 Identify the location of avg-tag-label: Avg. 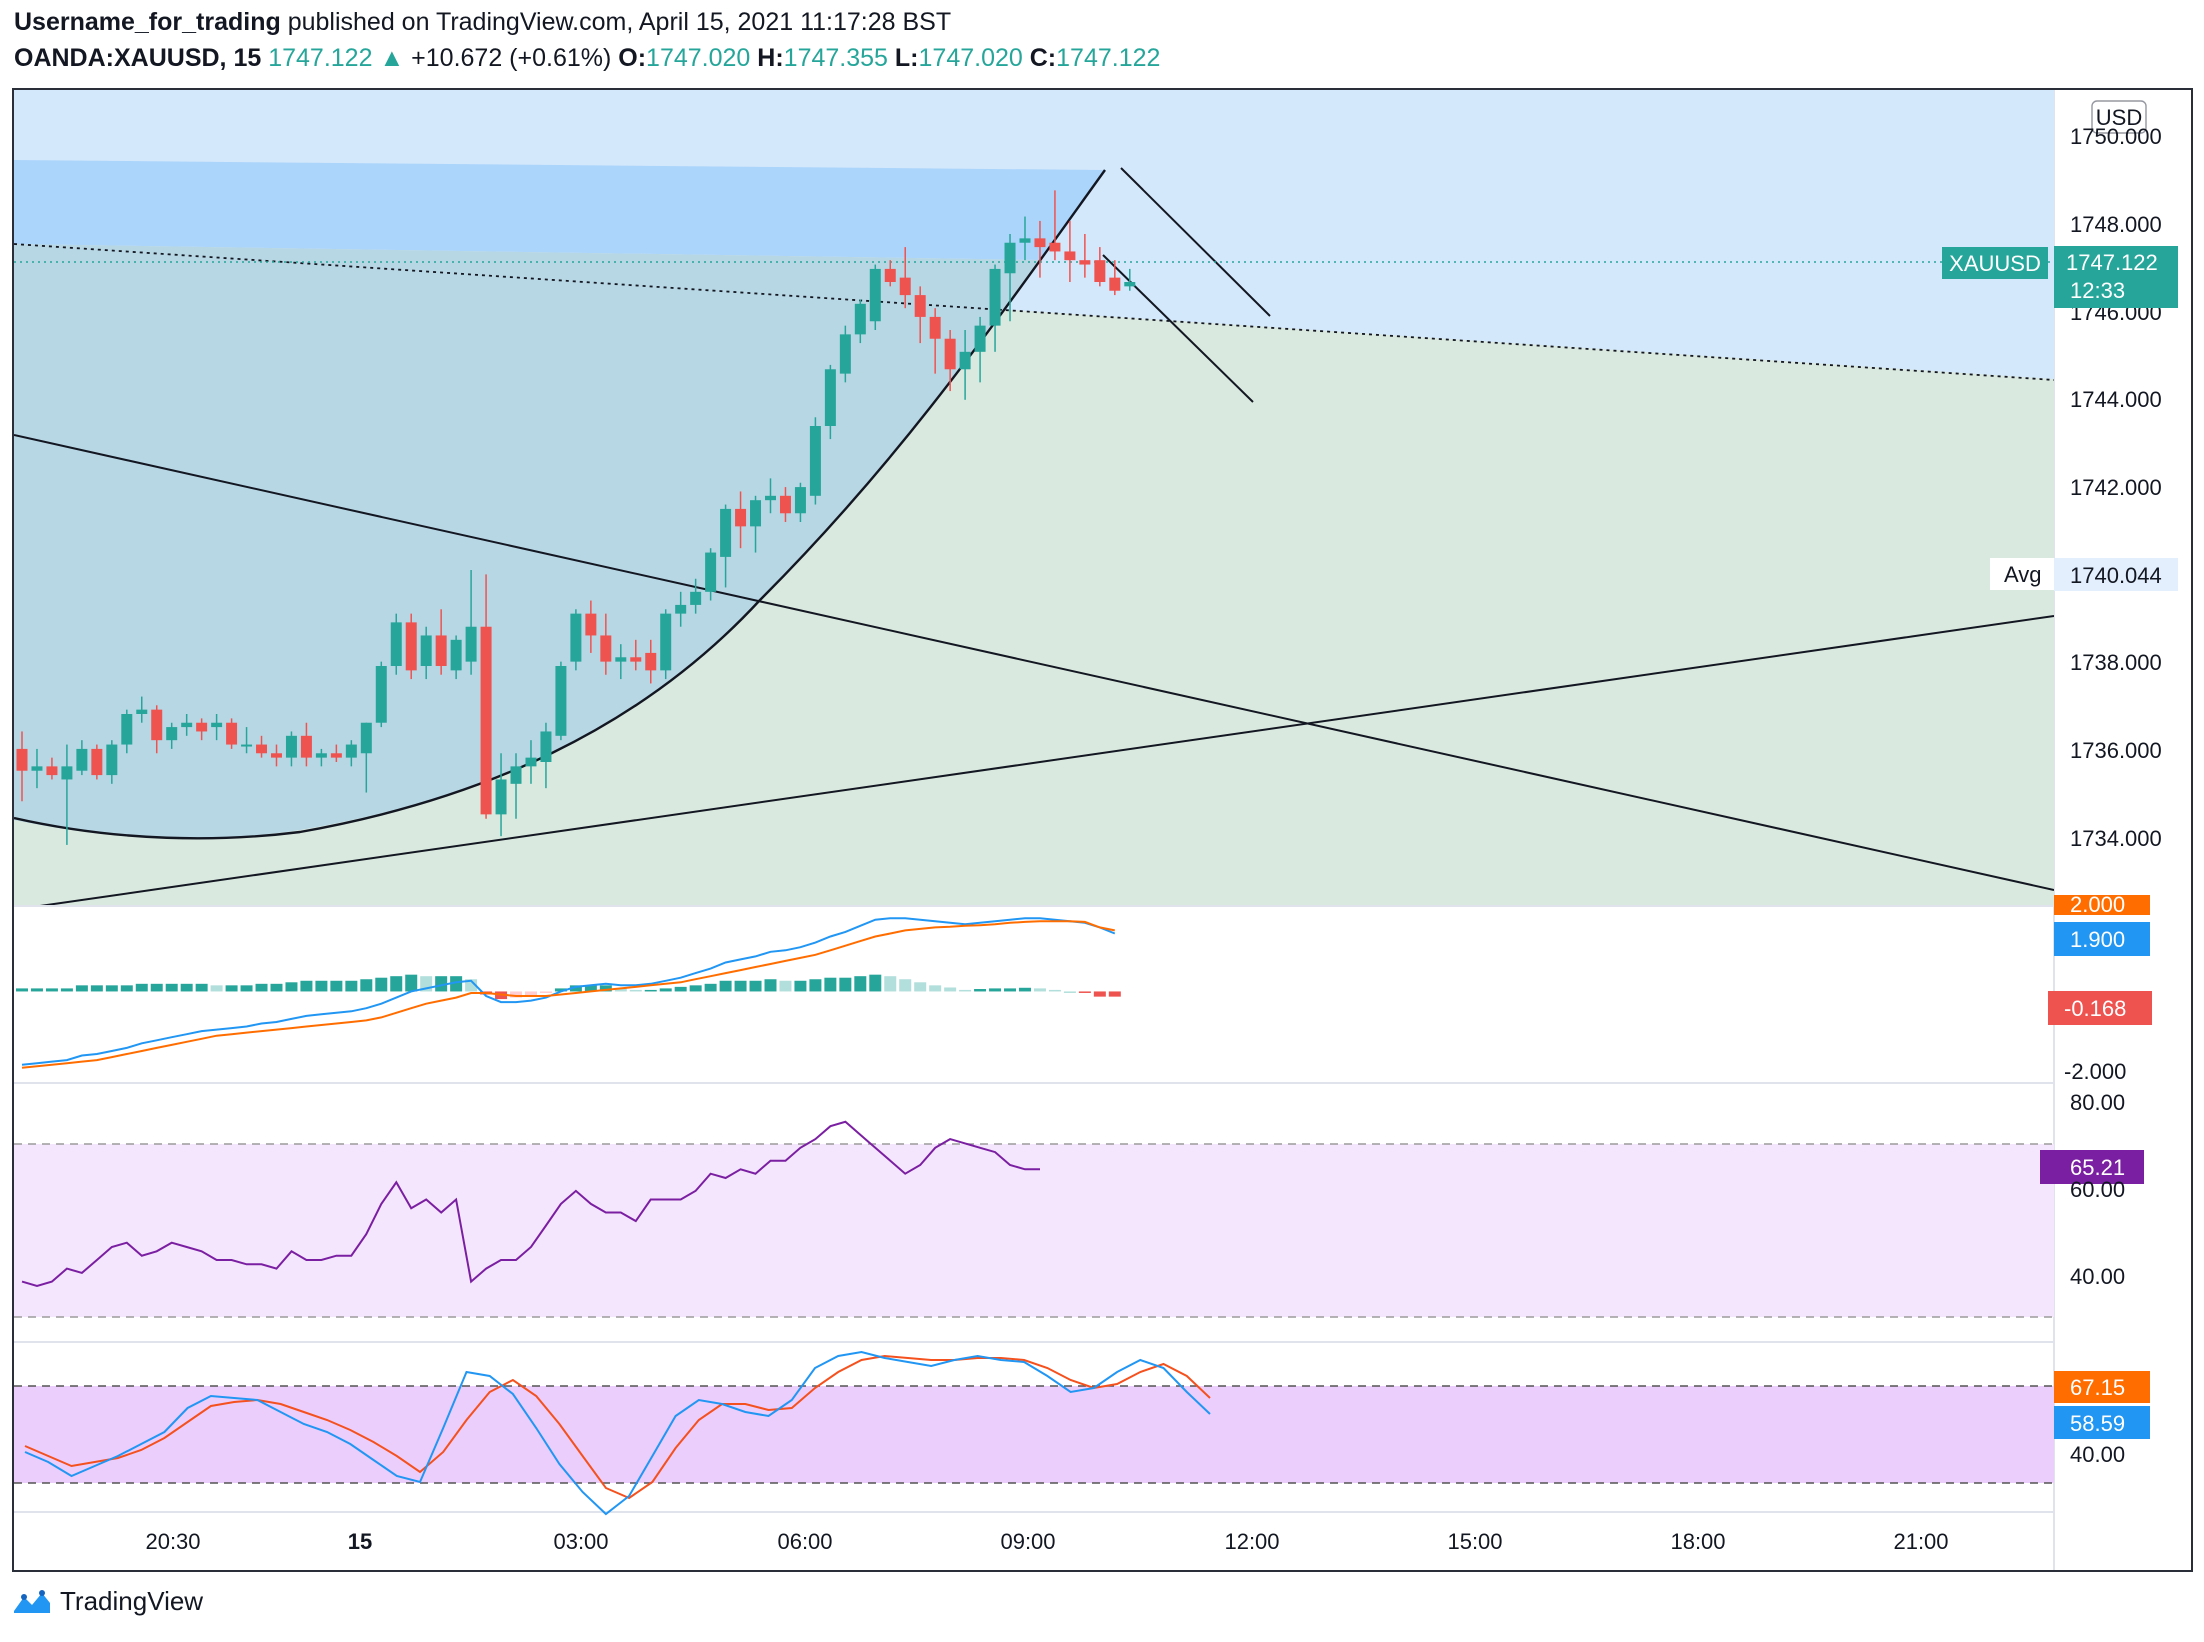
(2023, 574).